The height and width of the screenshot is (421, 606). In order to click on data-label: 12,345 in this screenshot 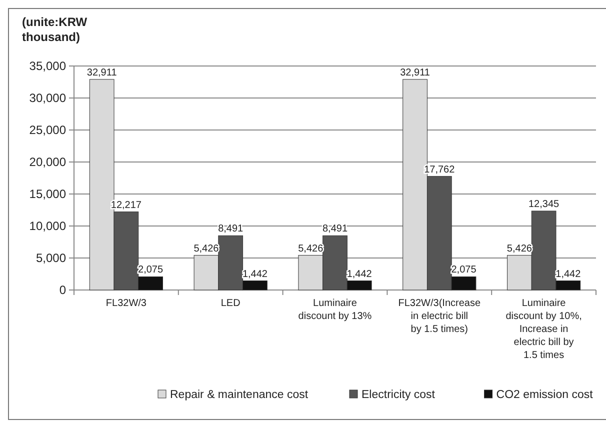, I will do `click(544, 204)`.